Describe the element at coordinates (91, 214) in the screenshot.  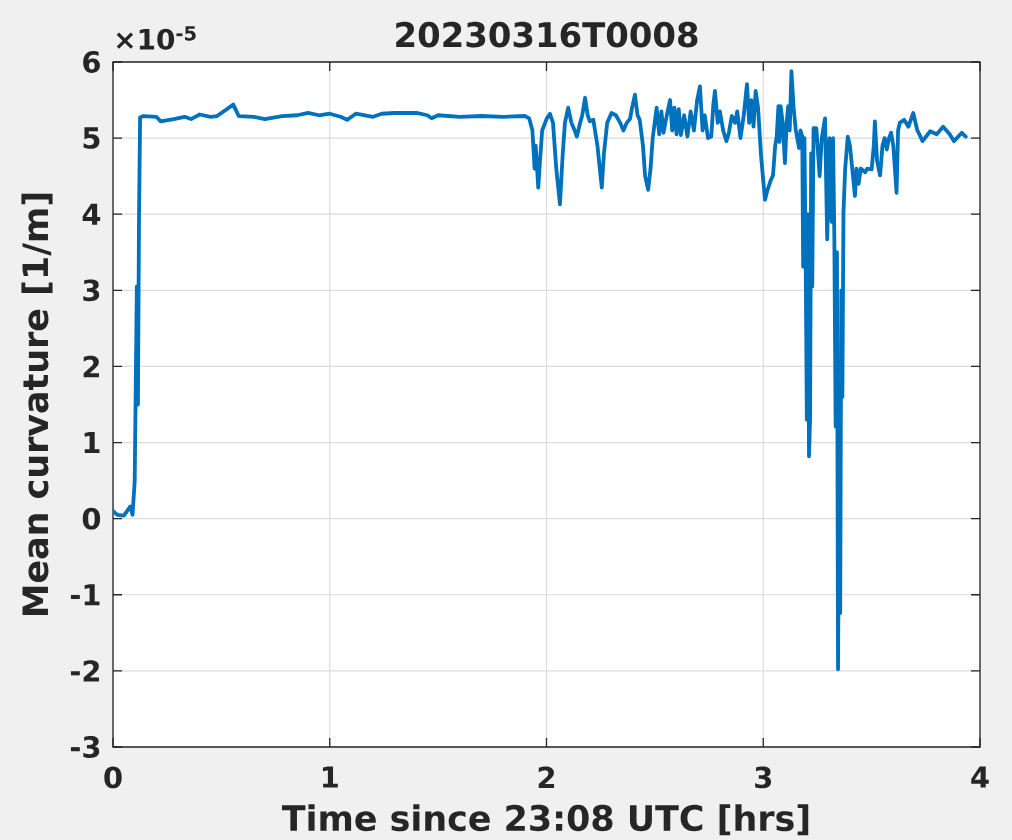
I see `y-tick-label: 4` at that location.